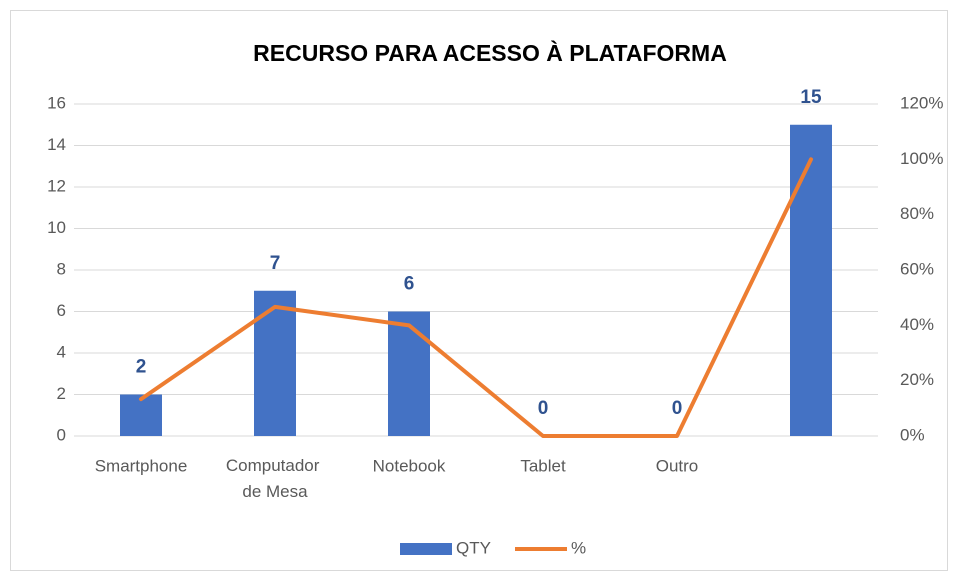 The width and height of the screenshot is (958, 581). I want to click on data-label: 15, so click(811, 97).